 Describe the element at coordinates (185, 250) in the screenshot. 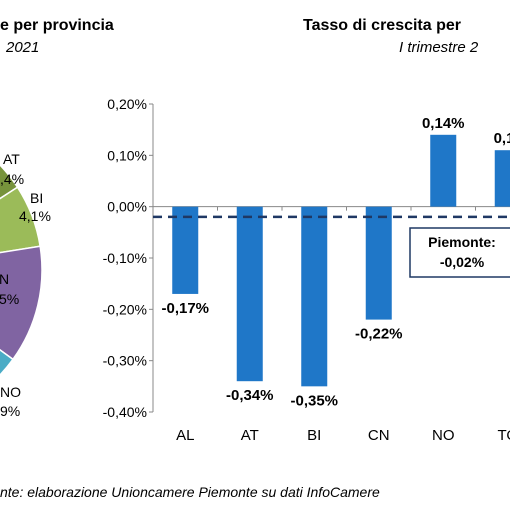

I see `bar-al` at that location.